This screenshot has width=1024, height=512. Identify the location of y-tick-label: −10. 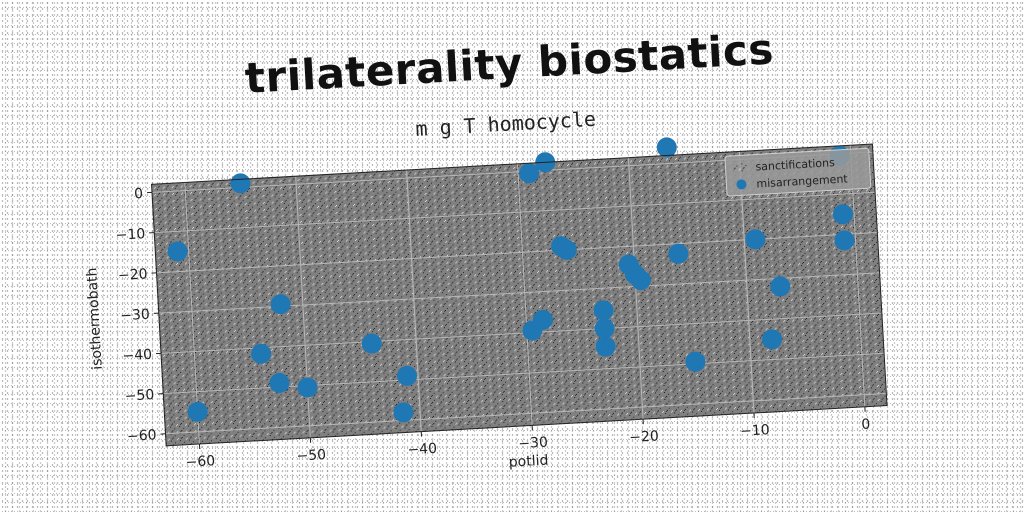
(130, 235).